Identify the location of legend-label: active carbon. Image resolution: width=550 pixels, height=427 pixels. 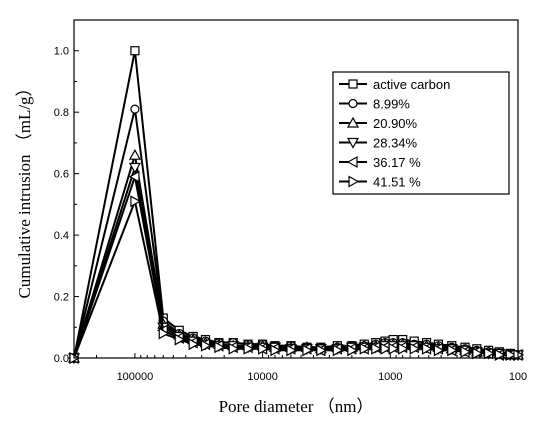
(411, 84).